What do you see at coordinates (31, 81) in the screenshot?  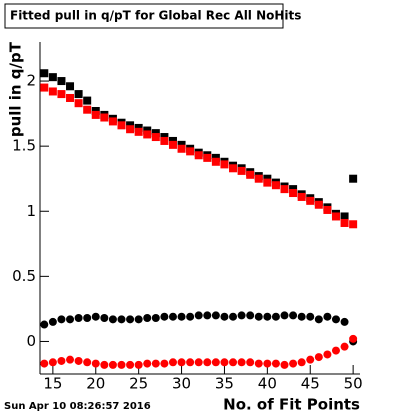 I see `y-tick-label: 2` at bounding box center [31, 81].